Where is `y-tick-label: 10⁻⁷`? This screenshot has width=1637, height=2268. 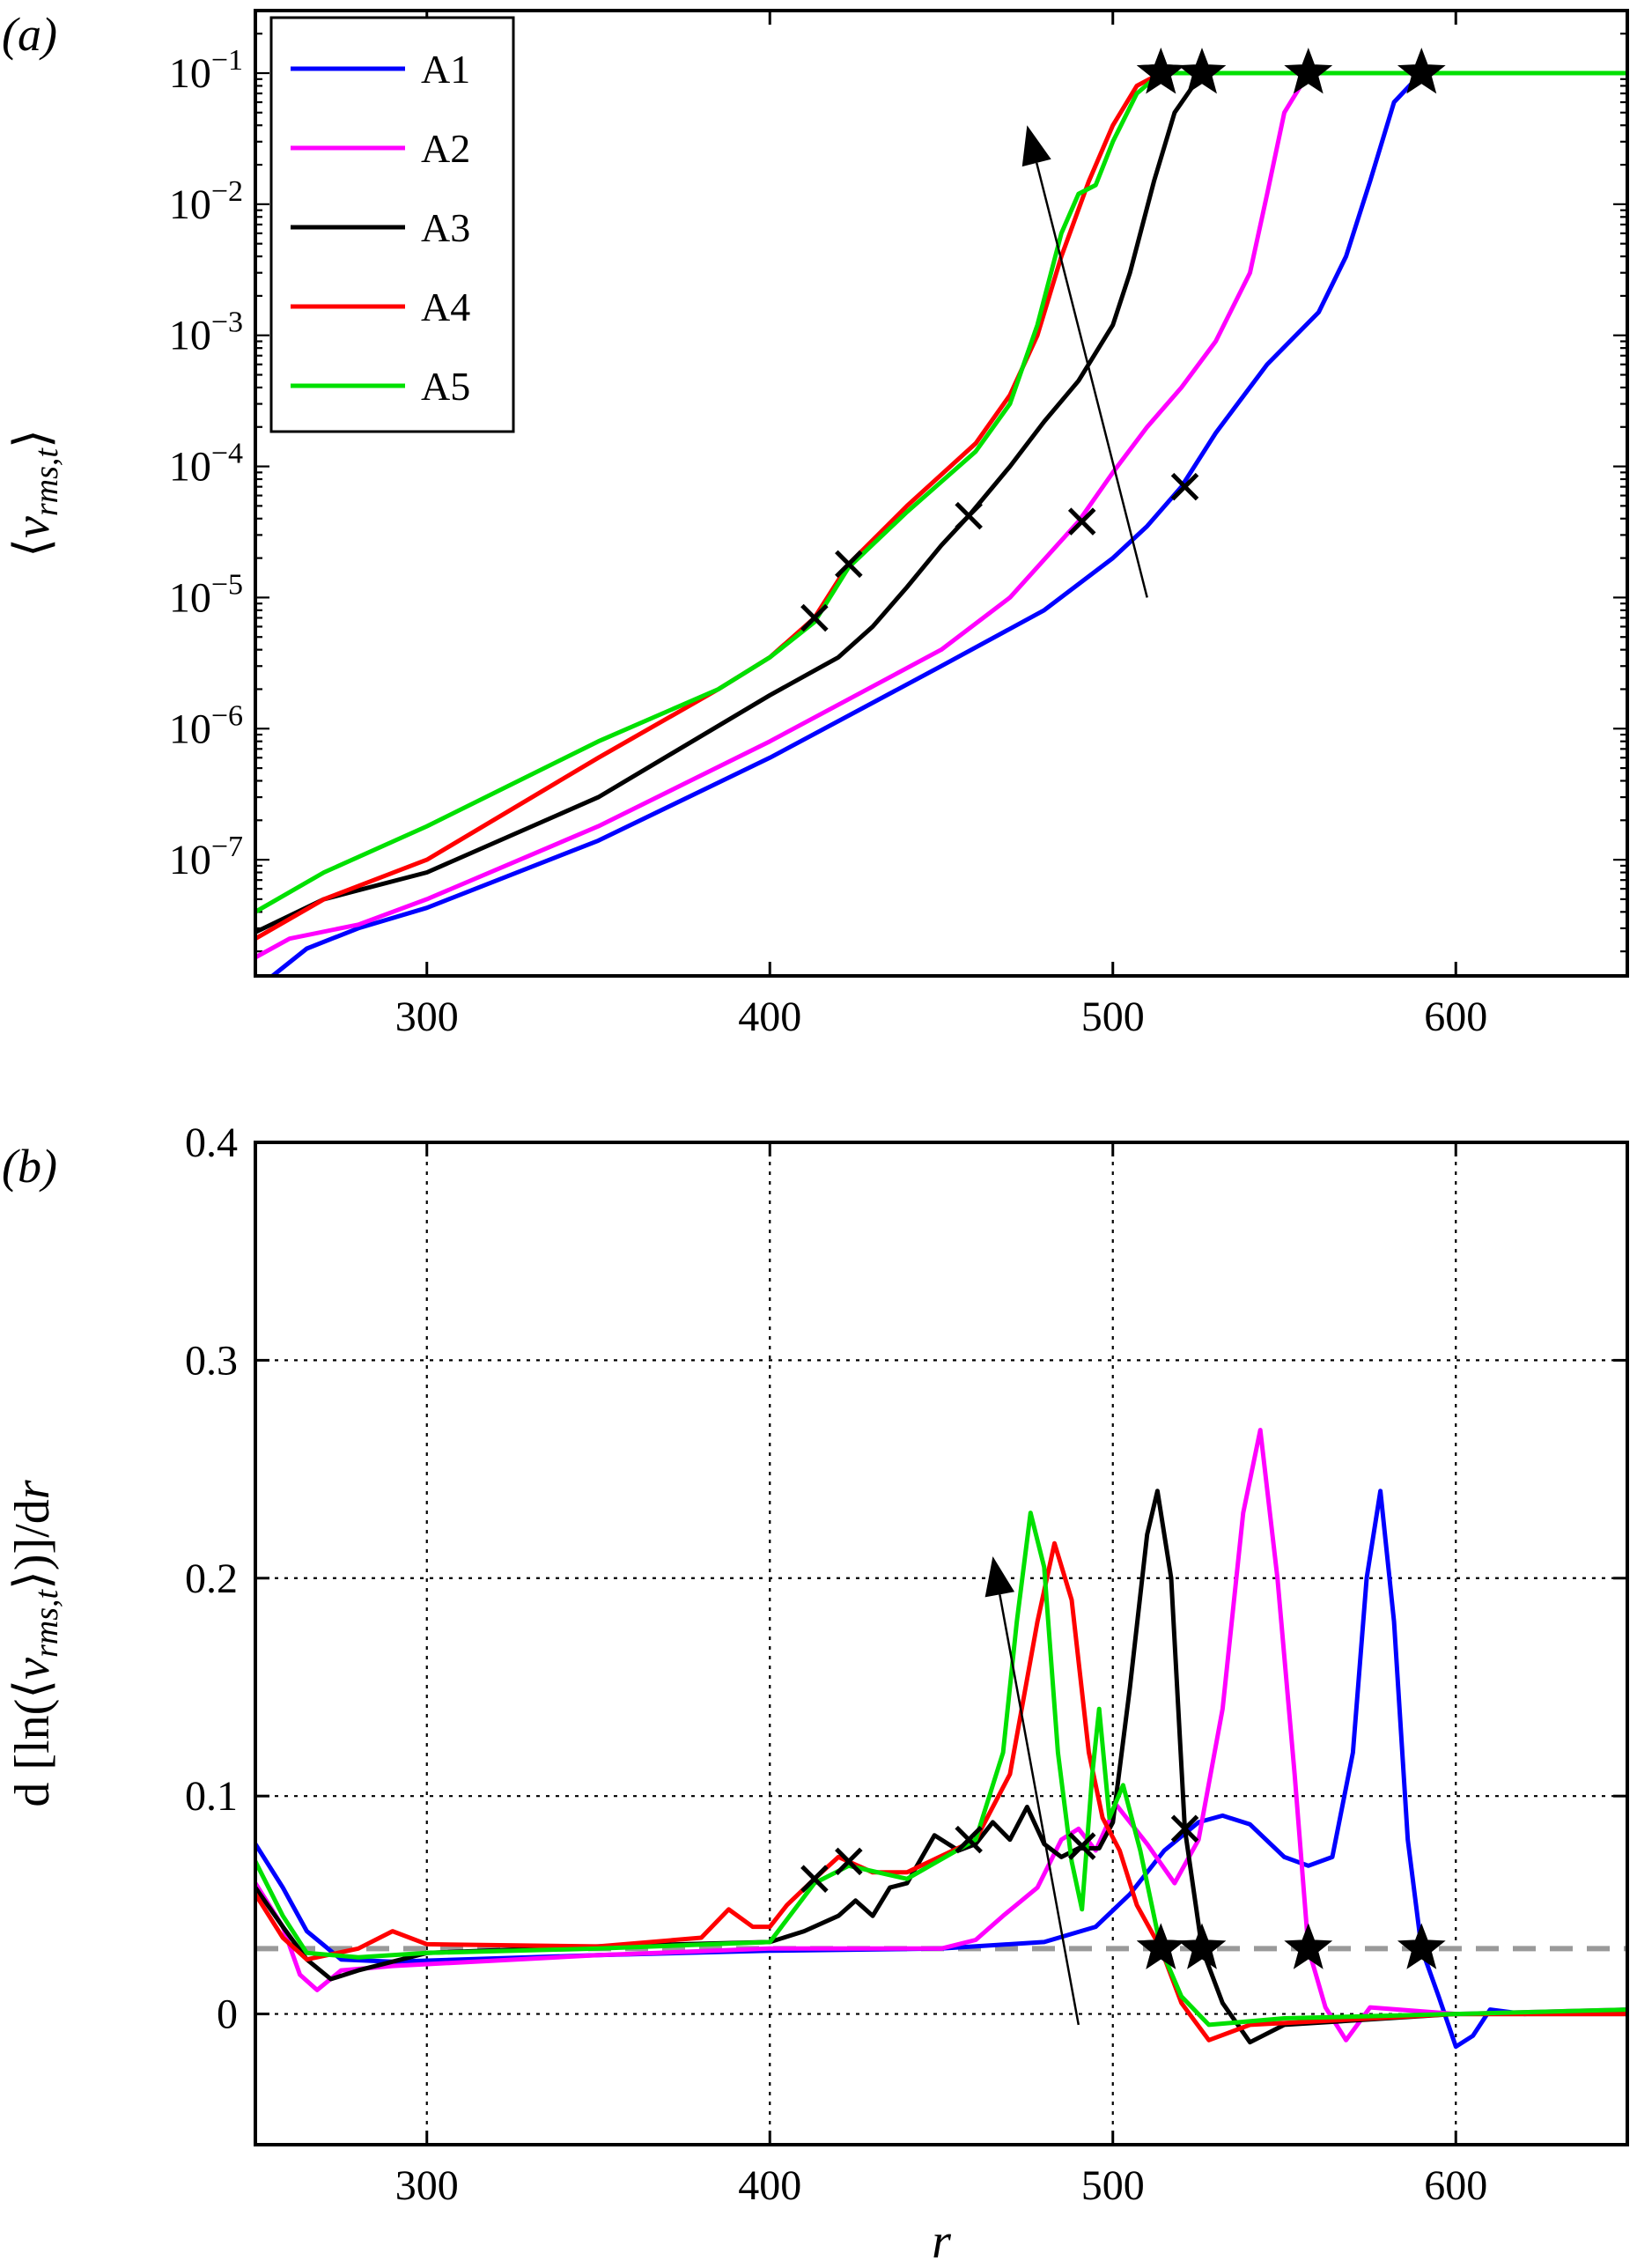 y-tick-label: 10⁻⁷ is located at coordinates (206, 857).